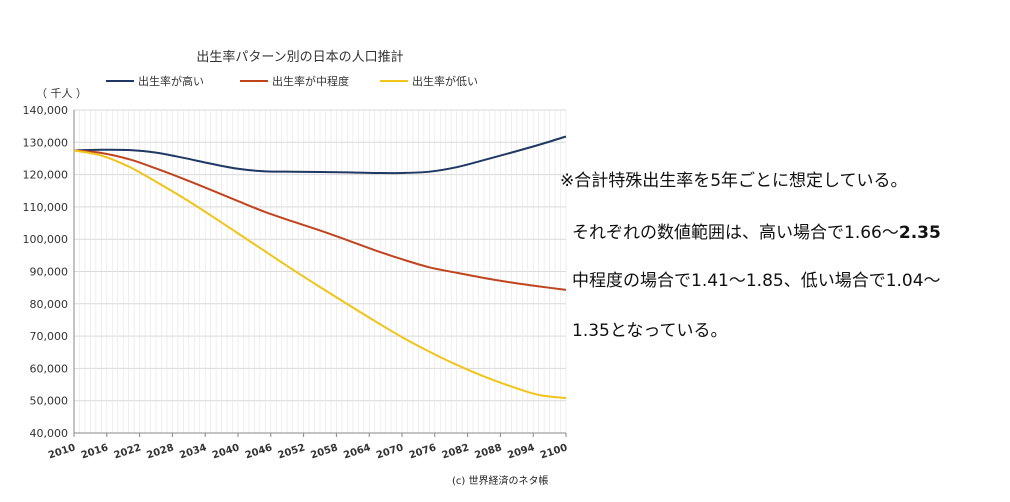 Image resolution: width=1010 pixels, height=502 pixels. What do you see at coordinates (62, 451) in the screenshot?
I see `x-tick-label: 2010` at bounding box center [62, 451].